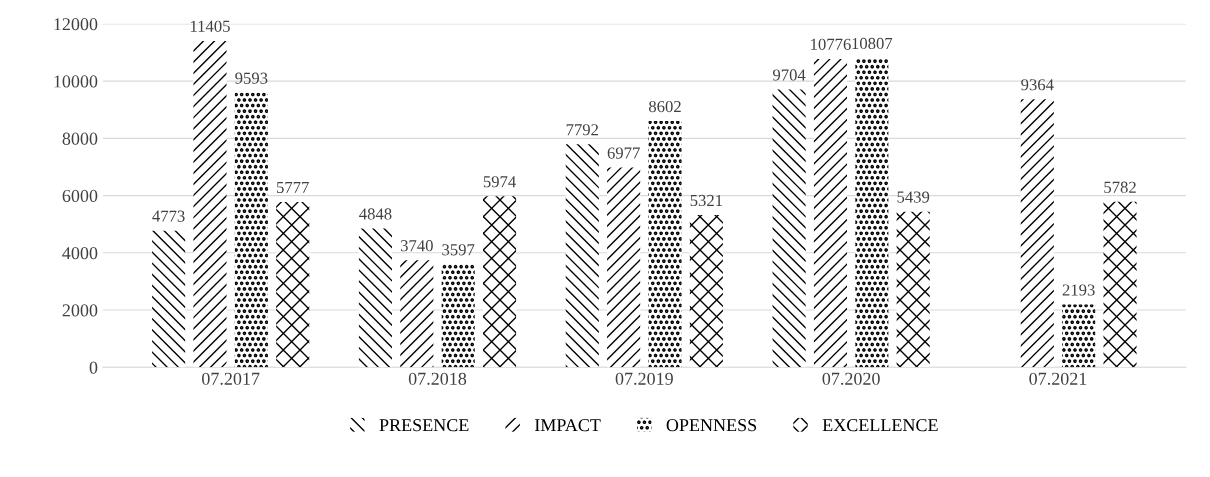  I want to click on legend-label: EXCELLENCE, so click(880, 425).